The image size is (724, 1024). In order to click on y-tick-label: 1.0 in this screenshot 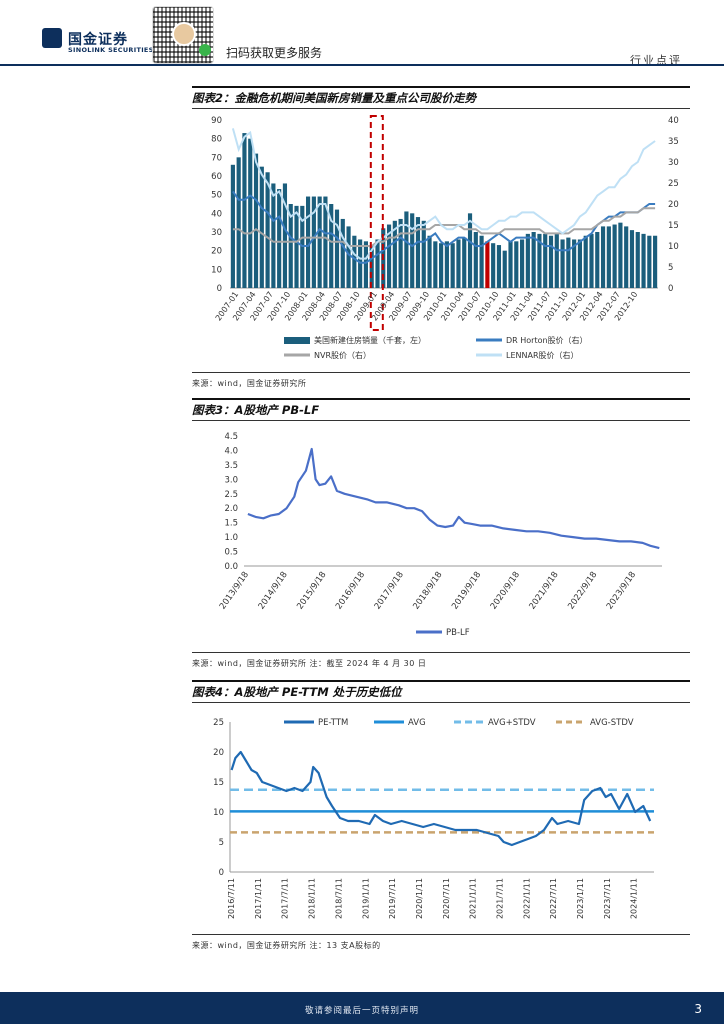, I will do `click(231, 538)`.